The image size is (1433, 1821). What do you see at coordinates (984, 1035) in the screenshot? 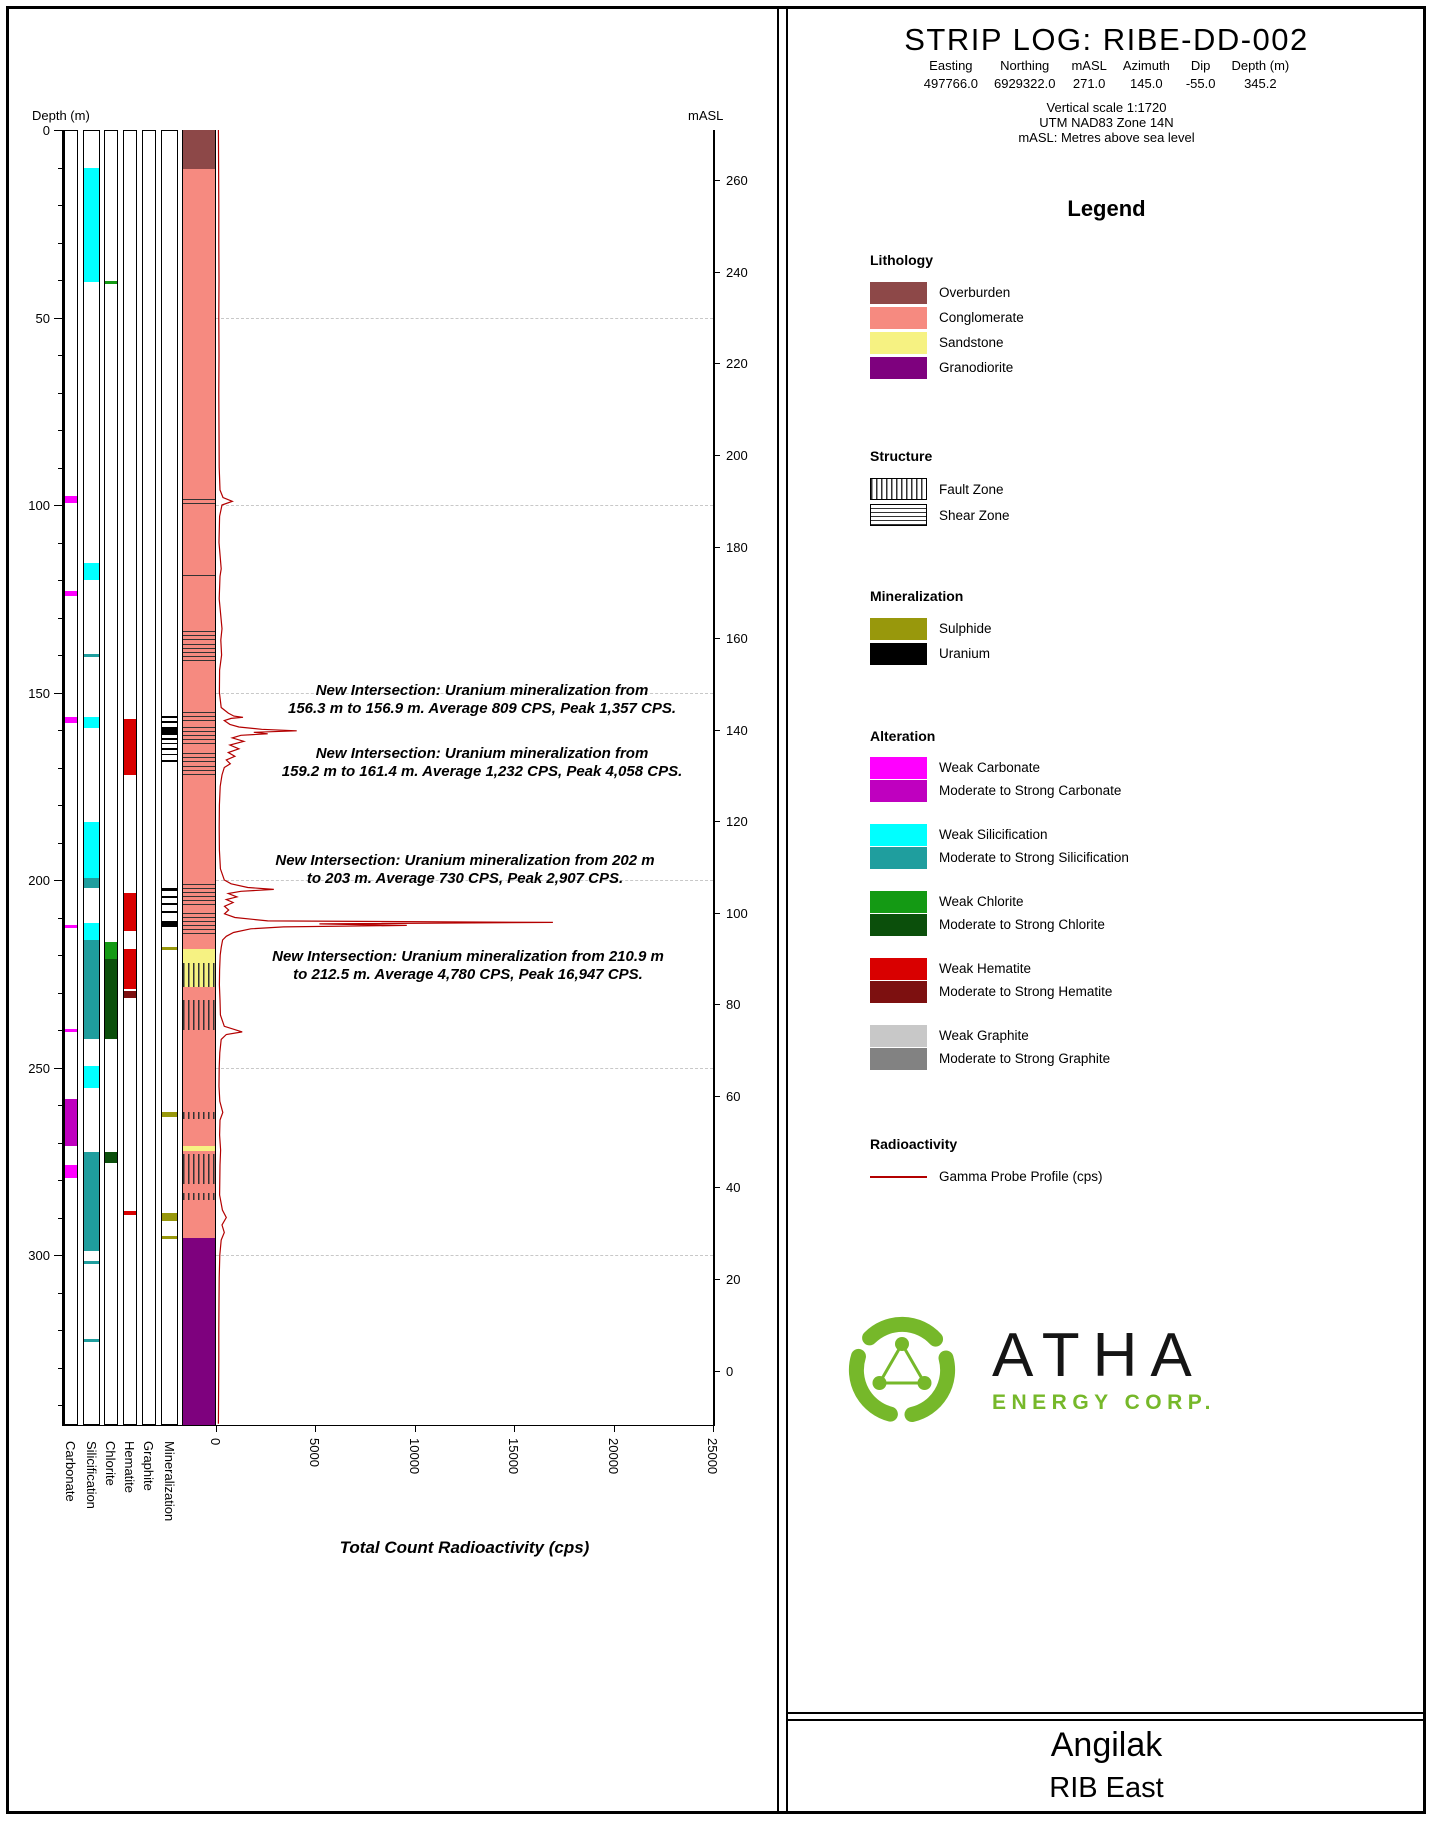
I see `legend-label: Weak Graphite` at bounding box center [984, 1035].